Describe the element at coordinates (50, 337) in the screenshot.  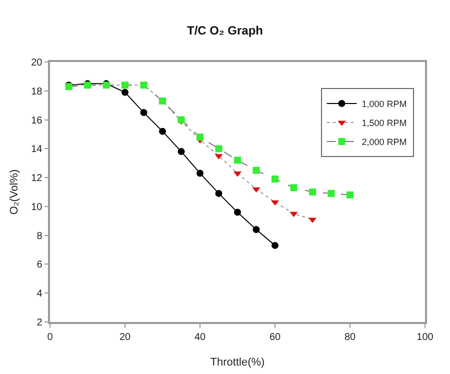
I see `x-tick-label: 0` at that location.